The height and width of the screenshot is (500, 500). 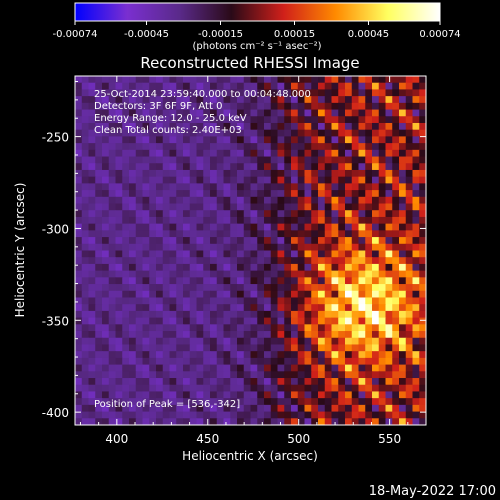 I want to click on colorbar-tick-label: -0.00015, so click(x=220, y=34).